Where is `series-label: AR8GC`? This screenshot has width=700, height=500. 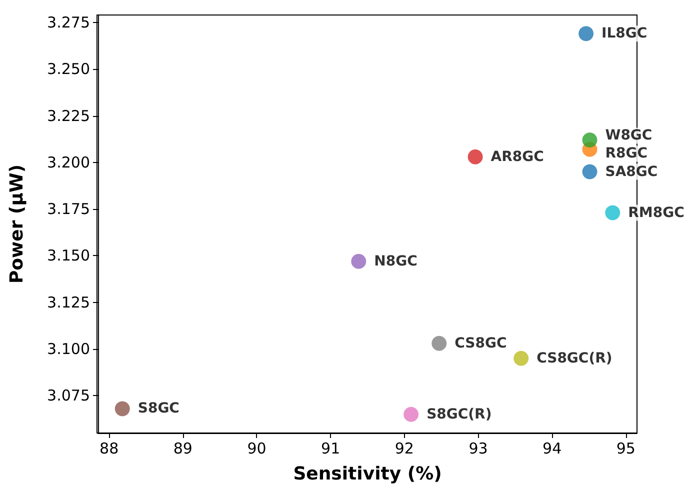 series-label: AR8GC is located at coordinates (517, 156).